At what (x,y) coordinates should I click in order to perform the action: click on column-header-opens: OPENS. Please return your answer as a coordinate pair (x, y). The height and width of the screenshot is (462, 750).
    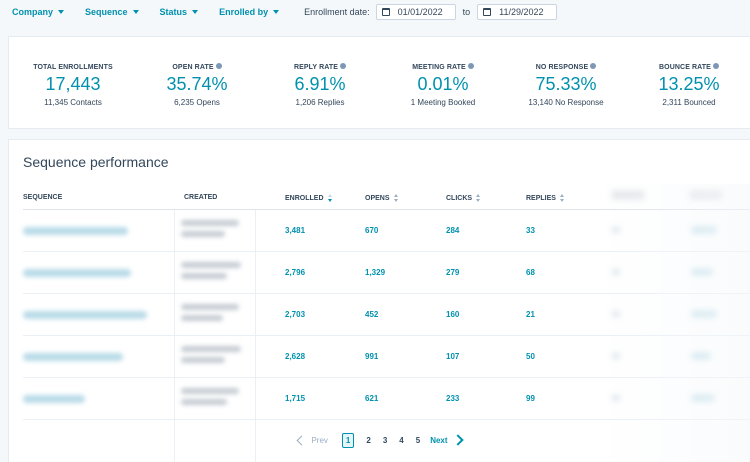
    Looking at the image, I should click on (382, 198).